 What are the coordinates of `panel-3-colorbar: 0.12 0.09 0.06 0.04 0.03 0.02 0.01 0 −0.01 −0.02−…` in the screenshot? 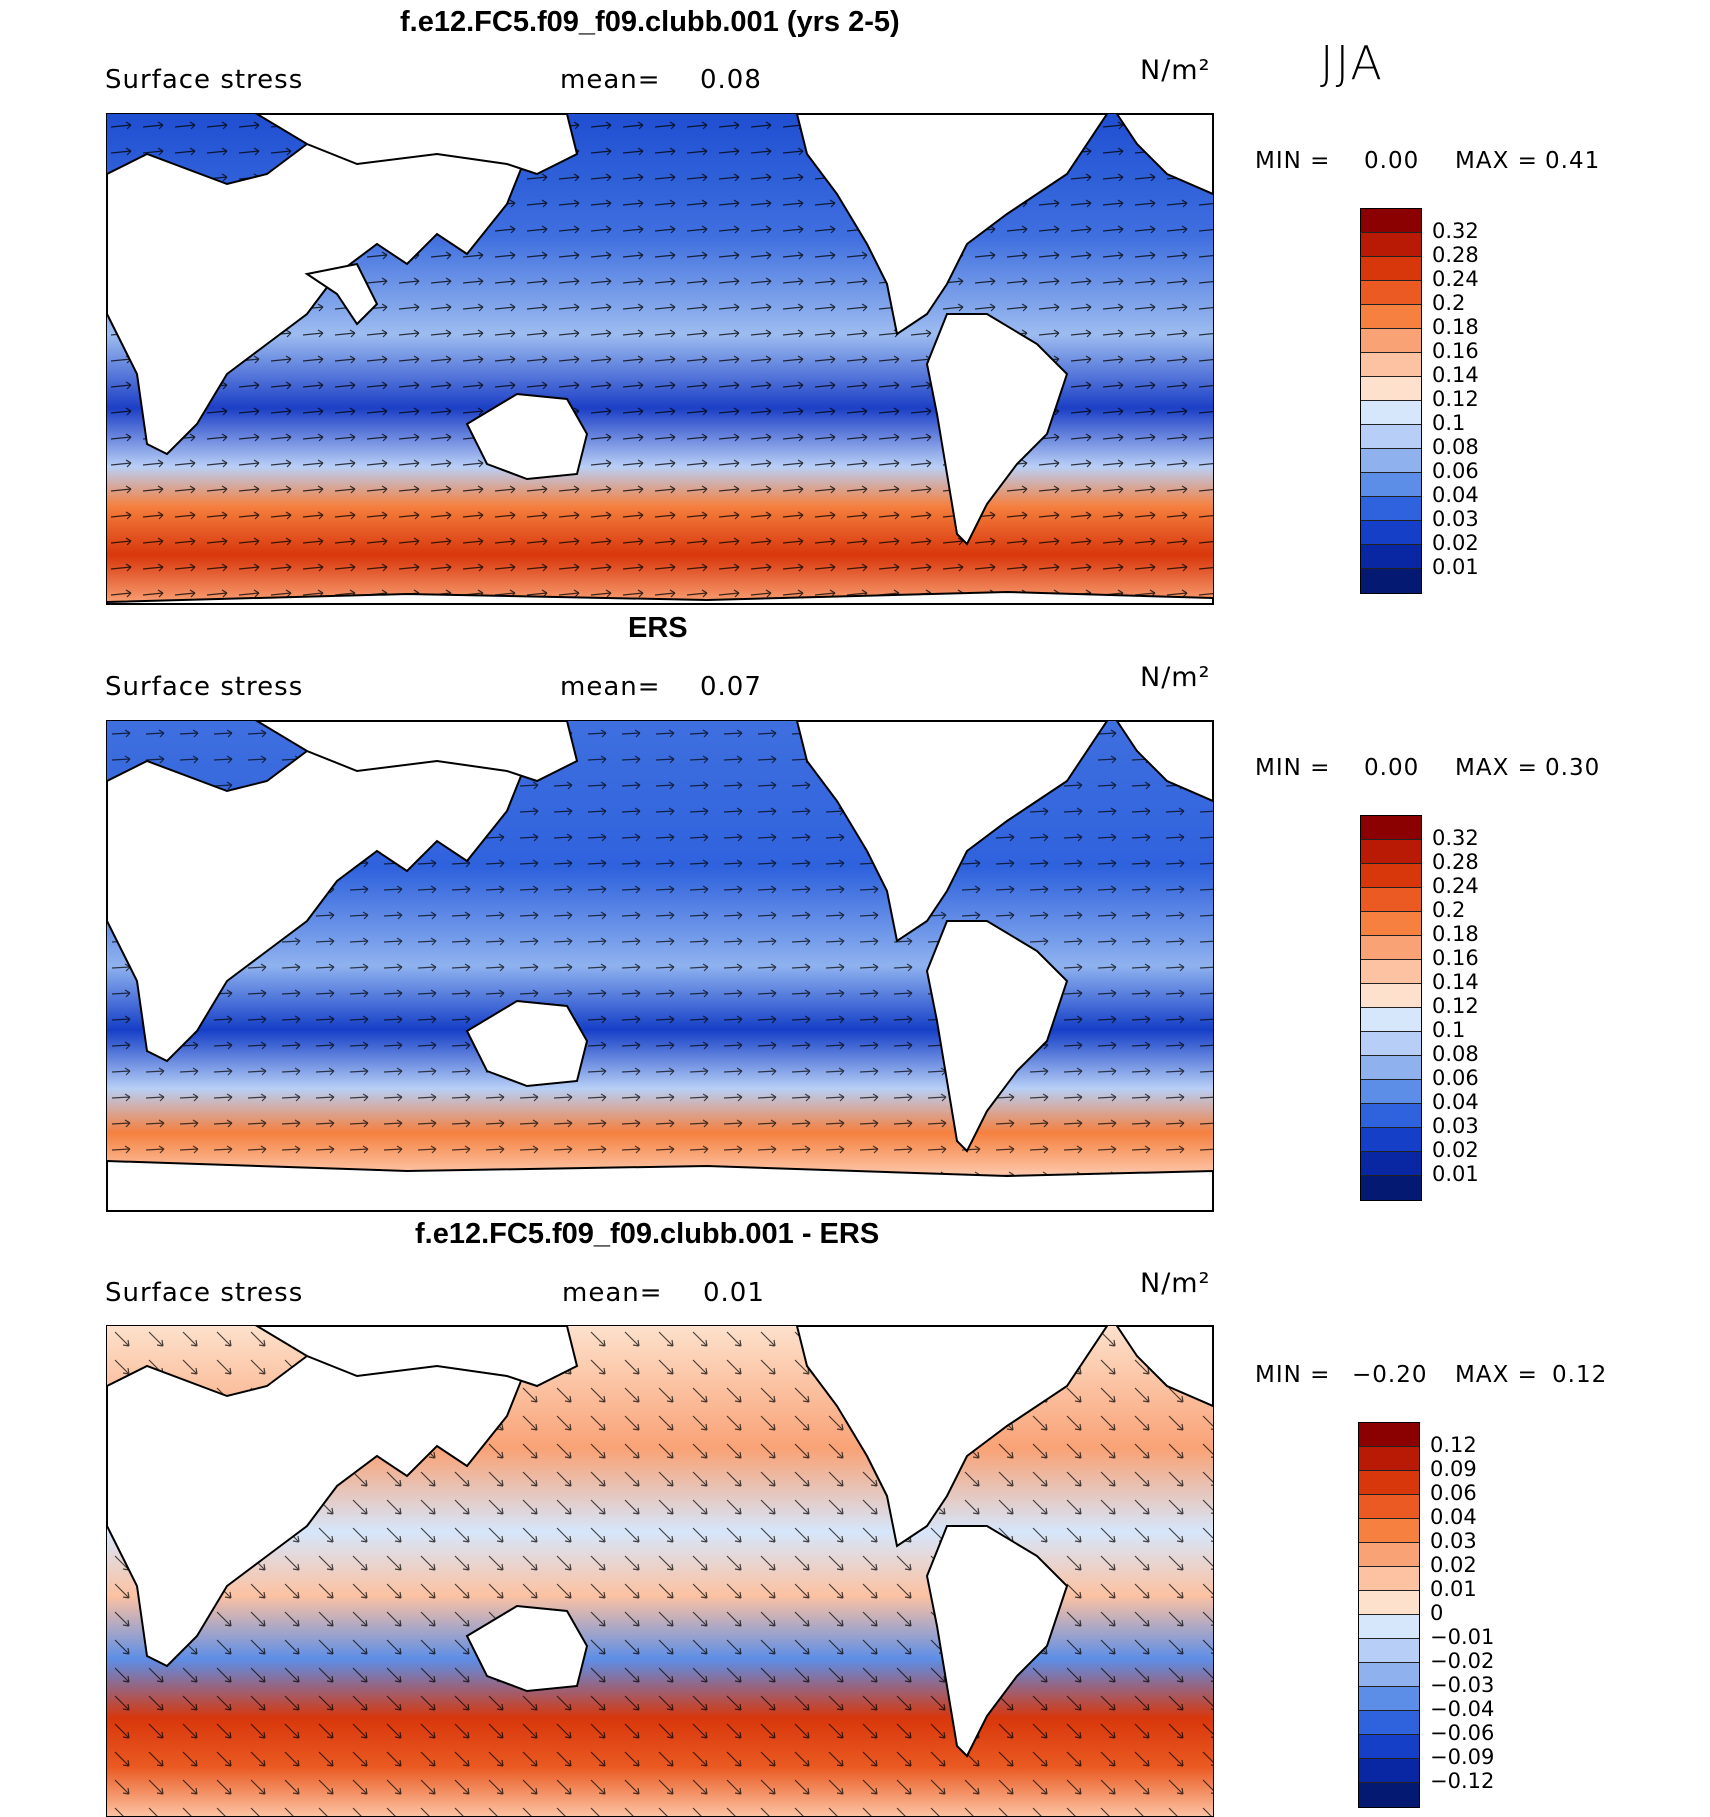 It's located at (1458, 1617).